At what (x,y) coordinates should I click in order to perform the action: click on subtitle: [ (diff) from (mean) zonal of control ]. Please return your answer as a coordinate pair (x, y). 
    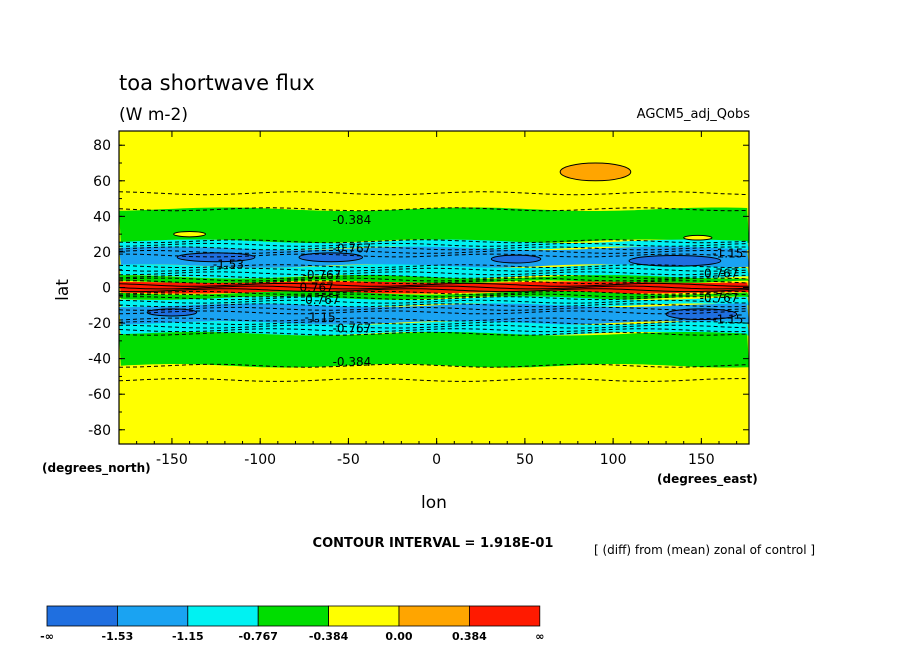
    Looking at the image, I should click on (704, 550).